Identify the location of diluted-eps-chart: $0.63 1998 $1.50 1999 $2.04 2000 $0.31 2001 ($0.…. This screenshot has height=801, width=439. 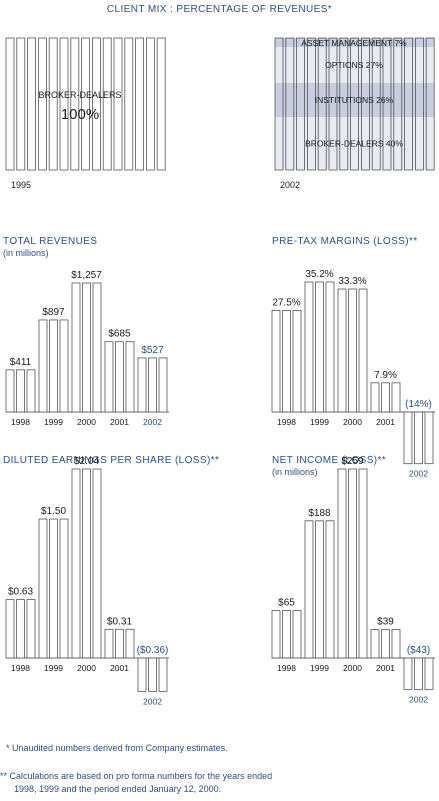
(87, 581).